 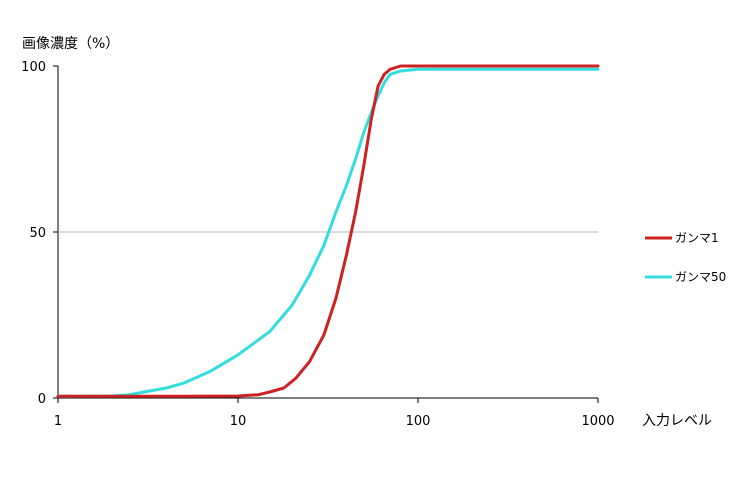 What do you see at coordinates (33, 67) in the screenshot?
I see `y-tick-label: 100` at bounding box center [33, 67].